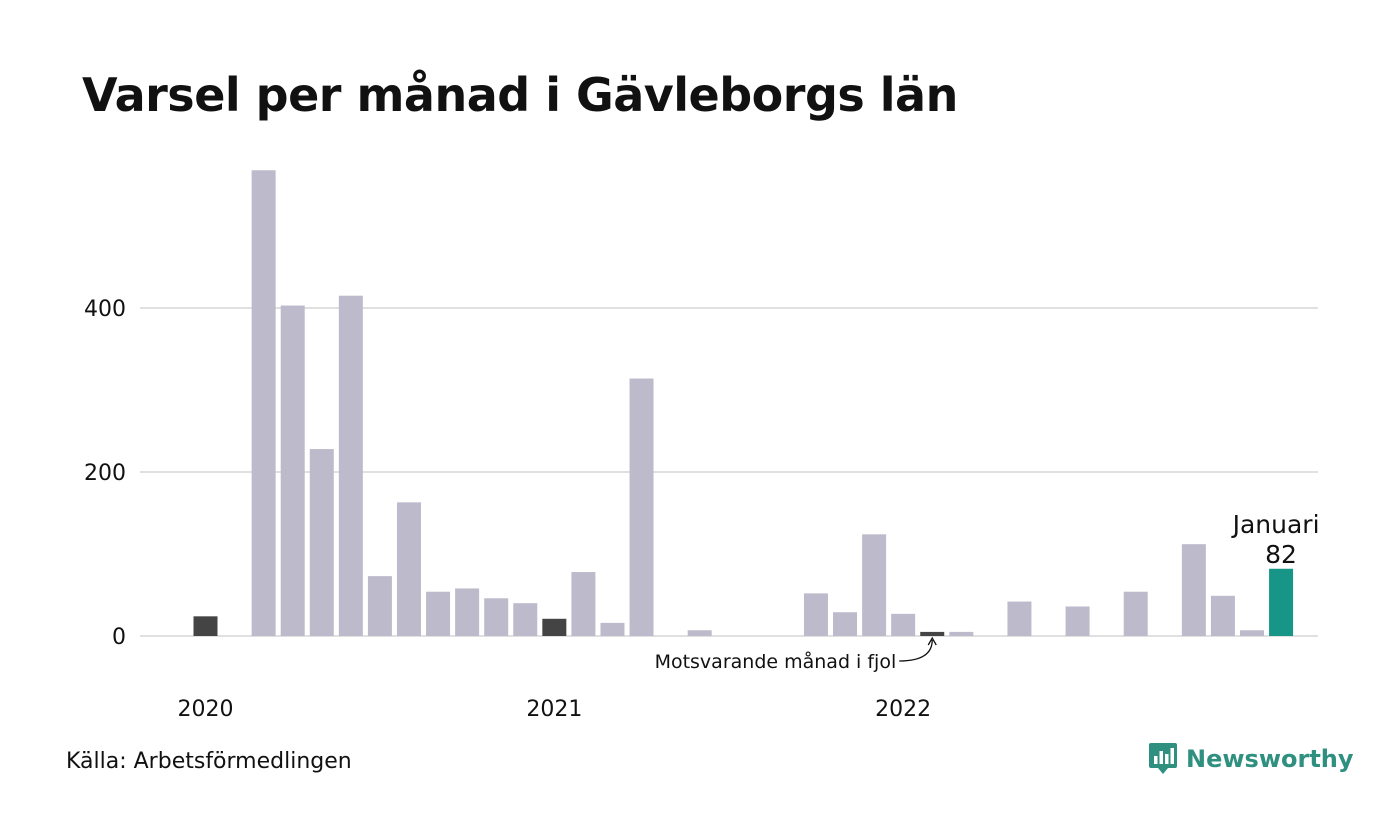 The width and height of the screenshot is (1400, 840). I want to click on highlight-month-label: Januari, so click(1275, 524).